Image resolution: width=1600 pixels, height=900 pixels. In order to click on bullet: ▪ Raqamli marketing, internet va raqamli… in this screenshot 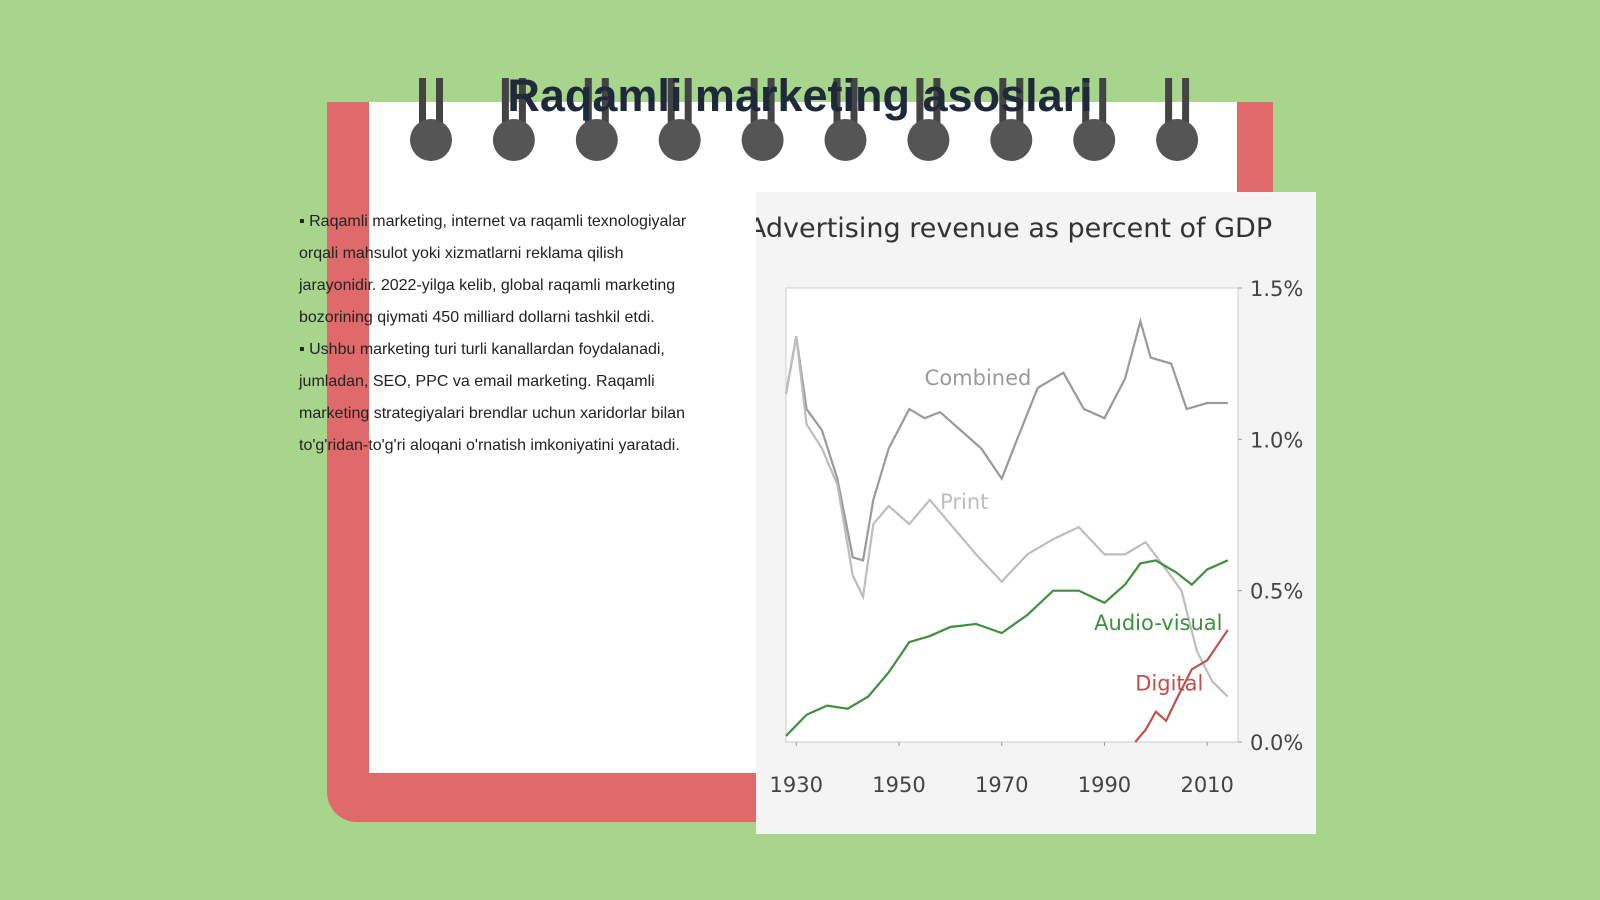, I will do `click(493, 269)`.